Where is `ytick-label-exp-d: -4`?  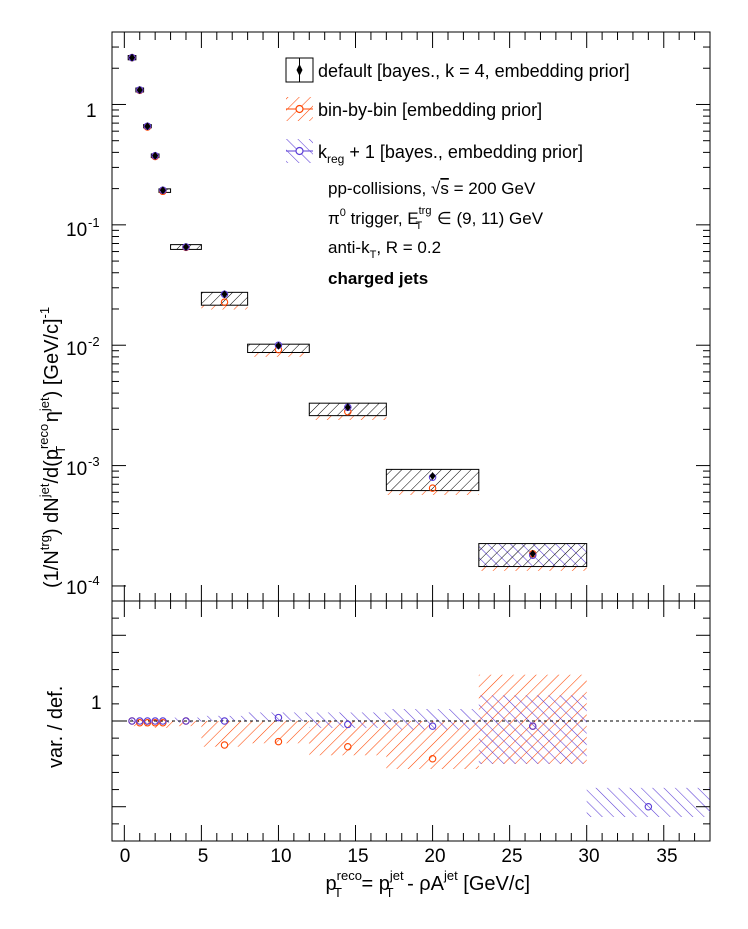 ytick-label-exp-d: -4 is located at coordinates (94, 580).